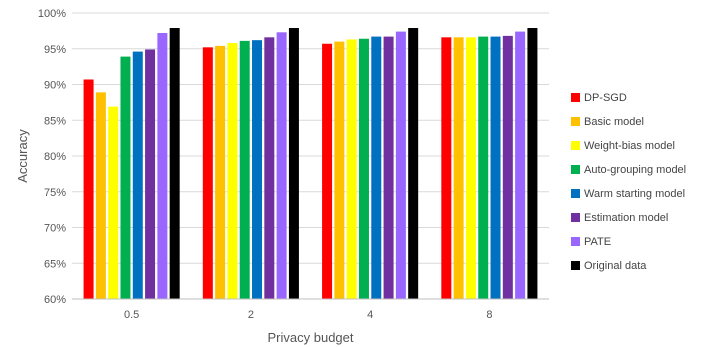 This screenshot has width=709, height=347. I want to click on legend-label: Weight-bias model, so click(629, 146).